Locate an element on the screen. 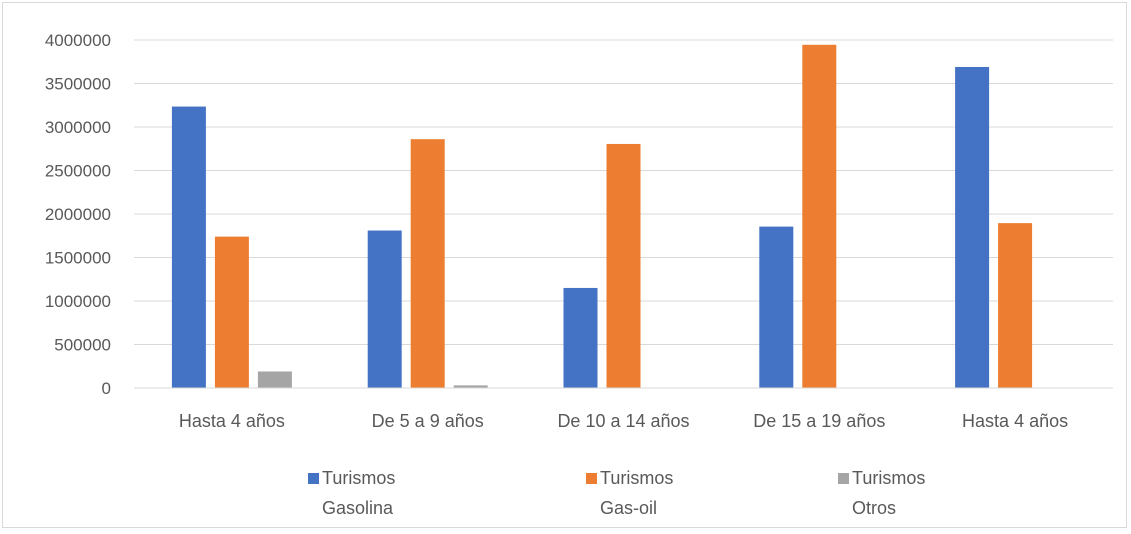  x-tick-label: De 15 a 19 años is located at coordinates (819, 421).